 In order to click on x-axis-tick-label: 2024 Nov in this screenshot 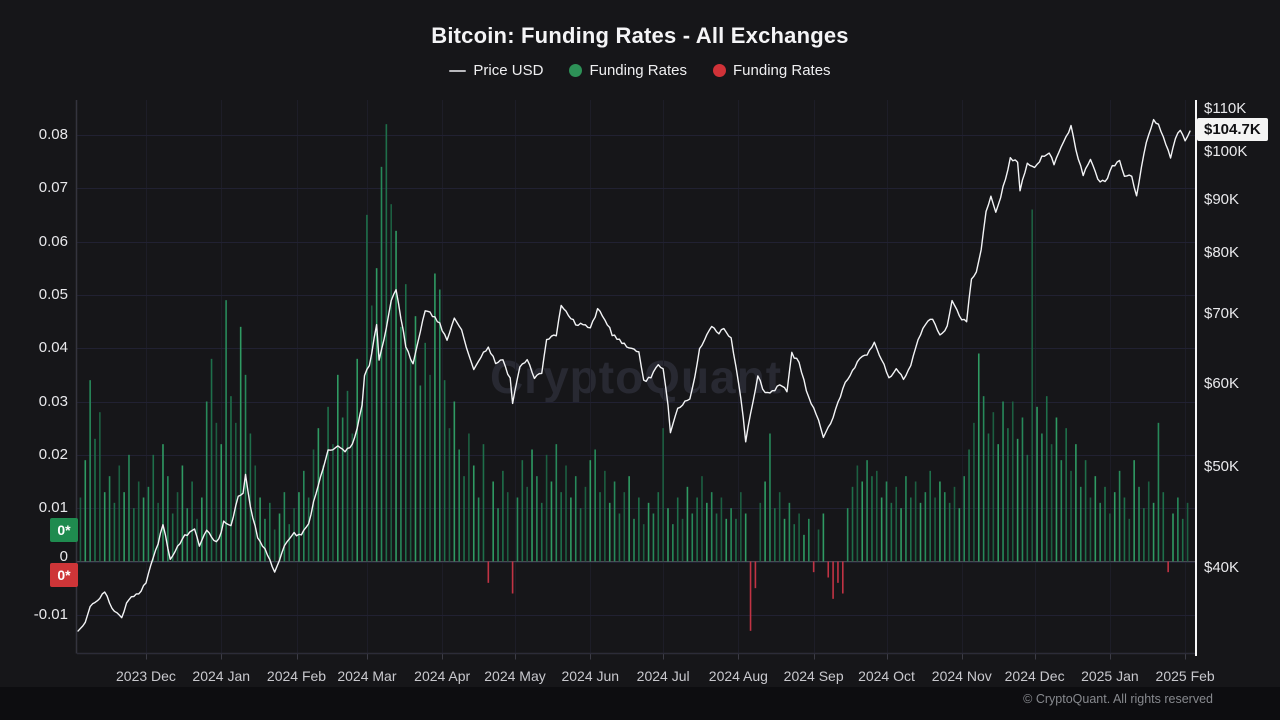, I will do `click(961, 676)`.